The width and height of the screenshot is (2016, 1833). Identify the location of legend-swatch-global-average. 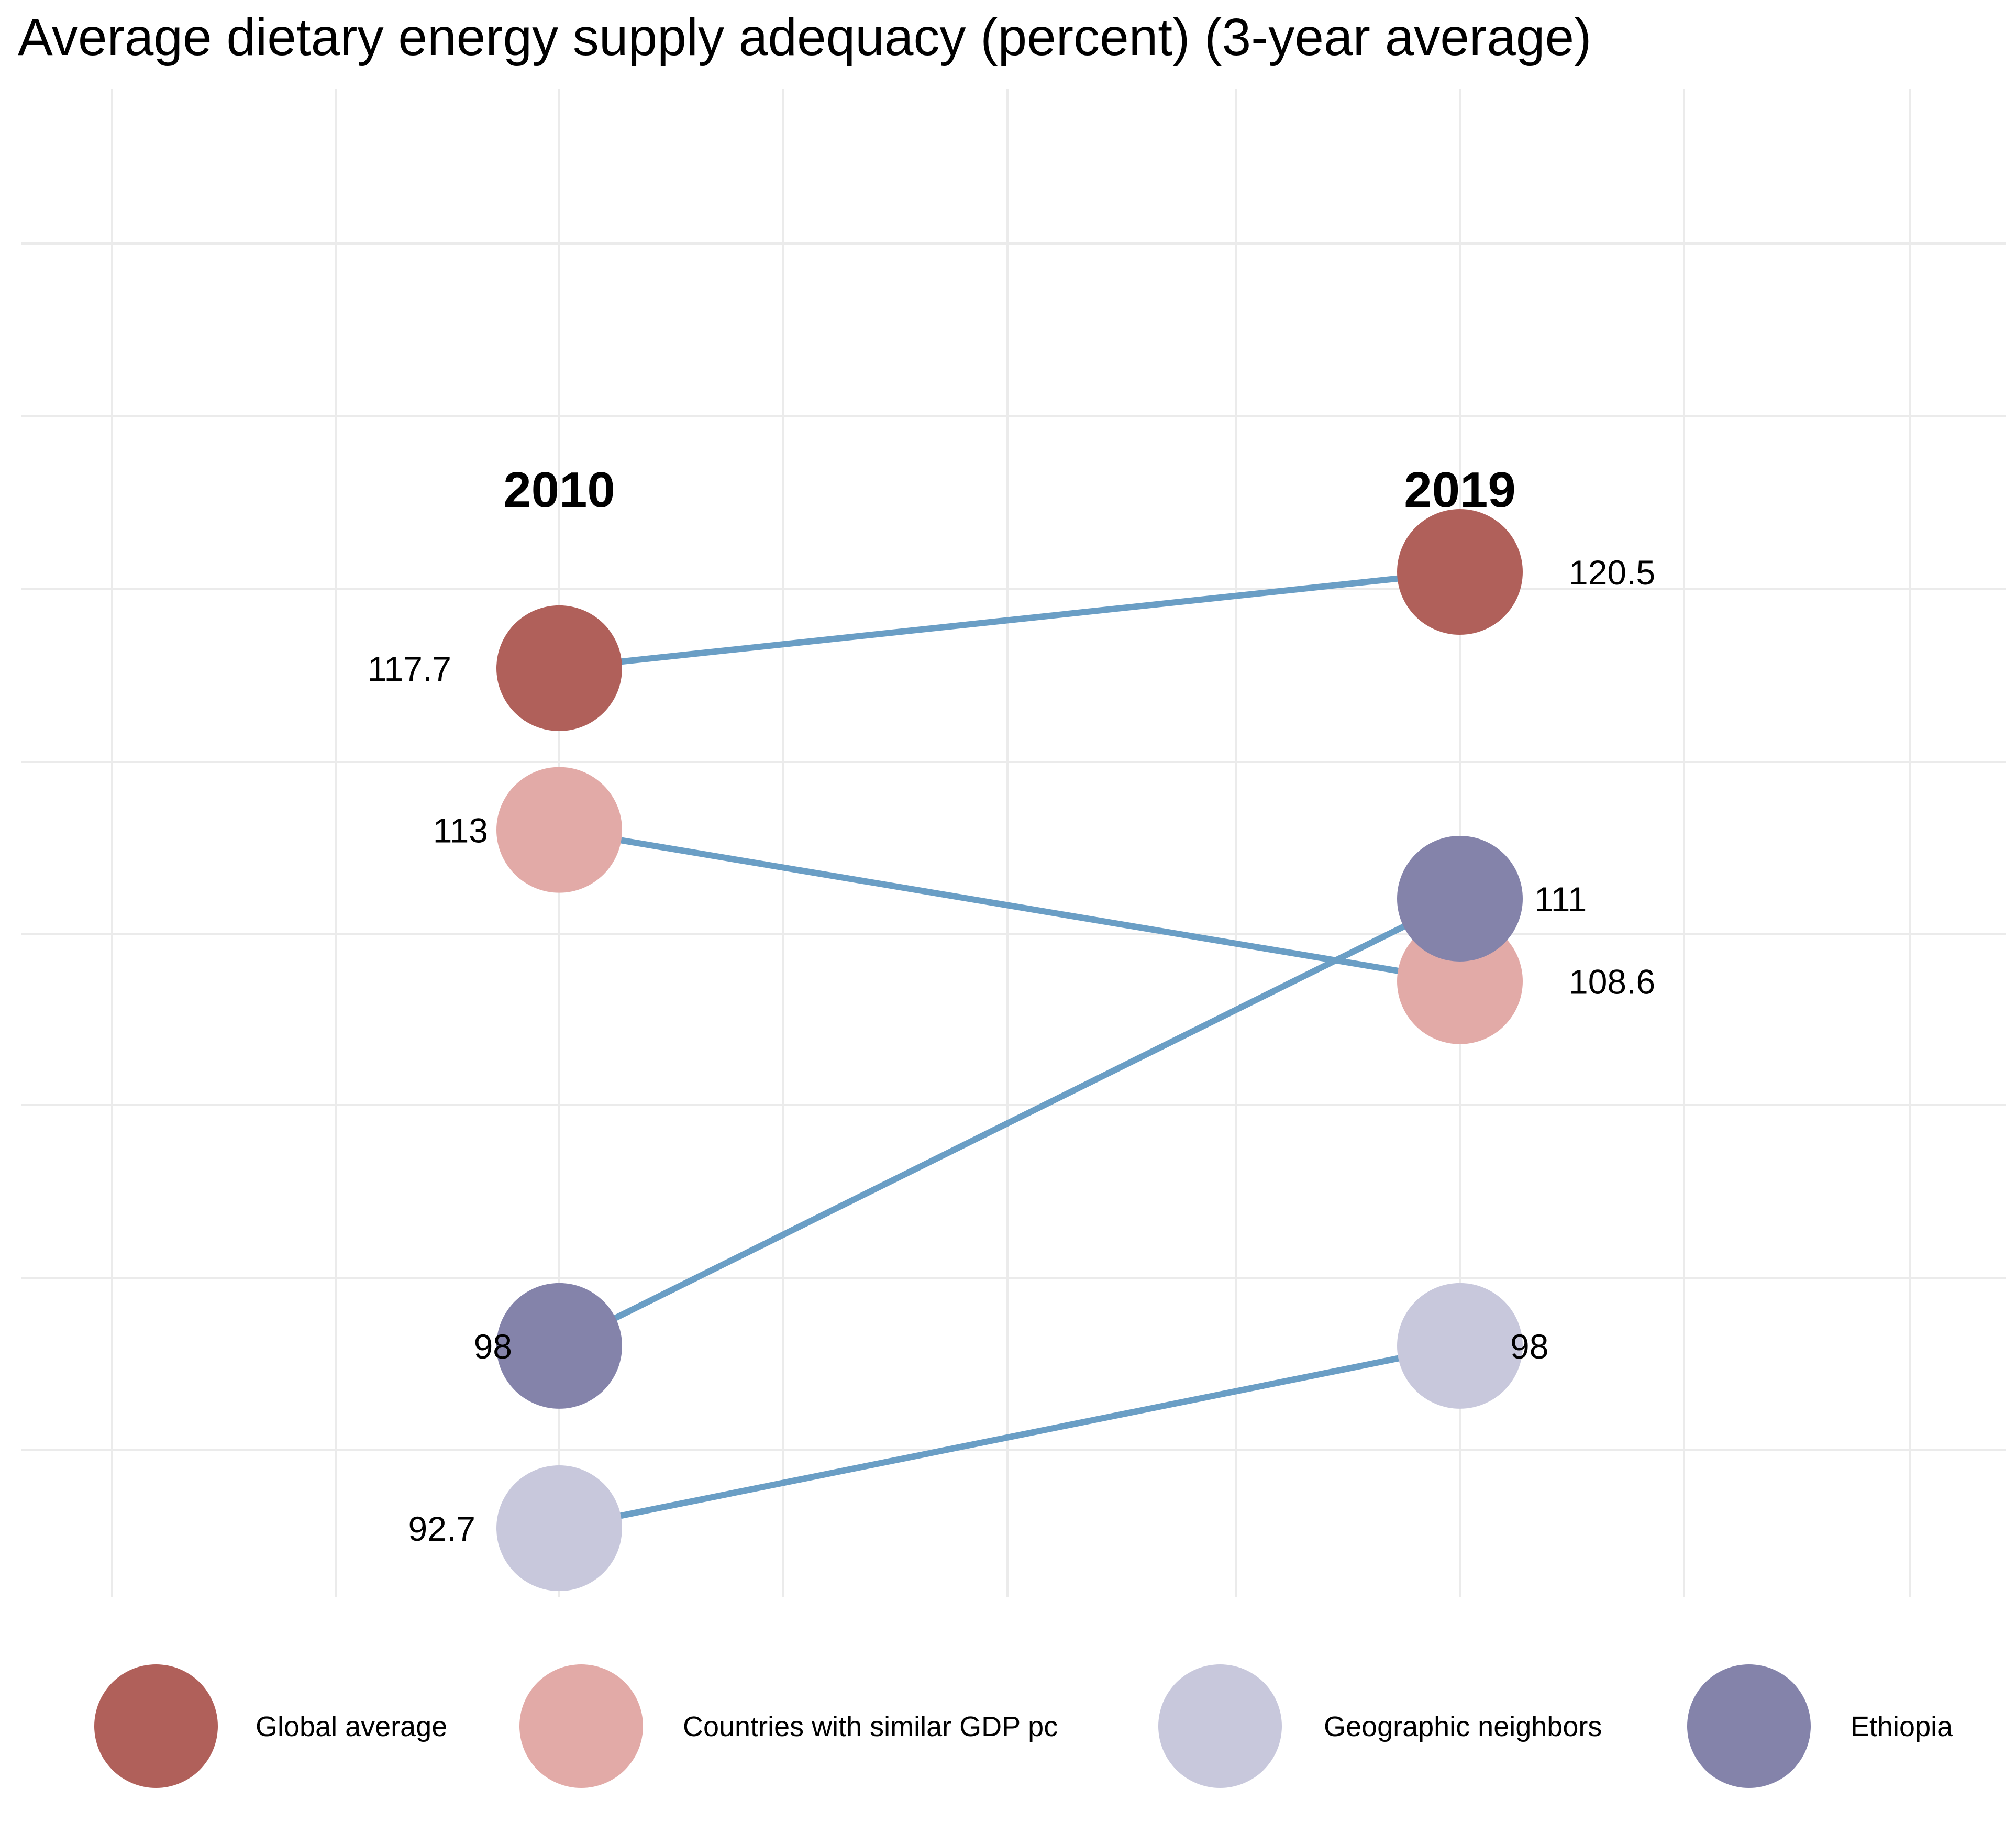
(156, 1726).